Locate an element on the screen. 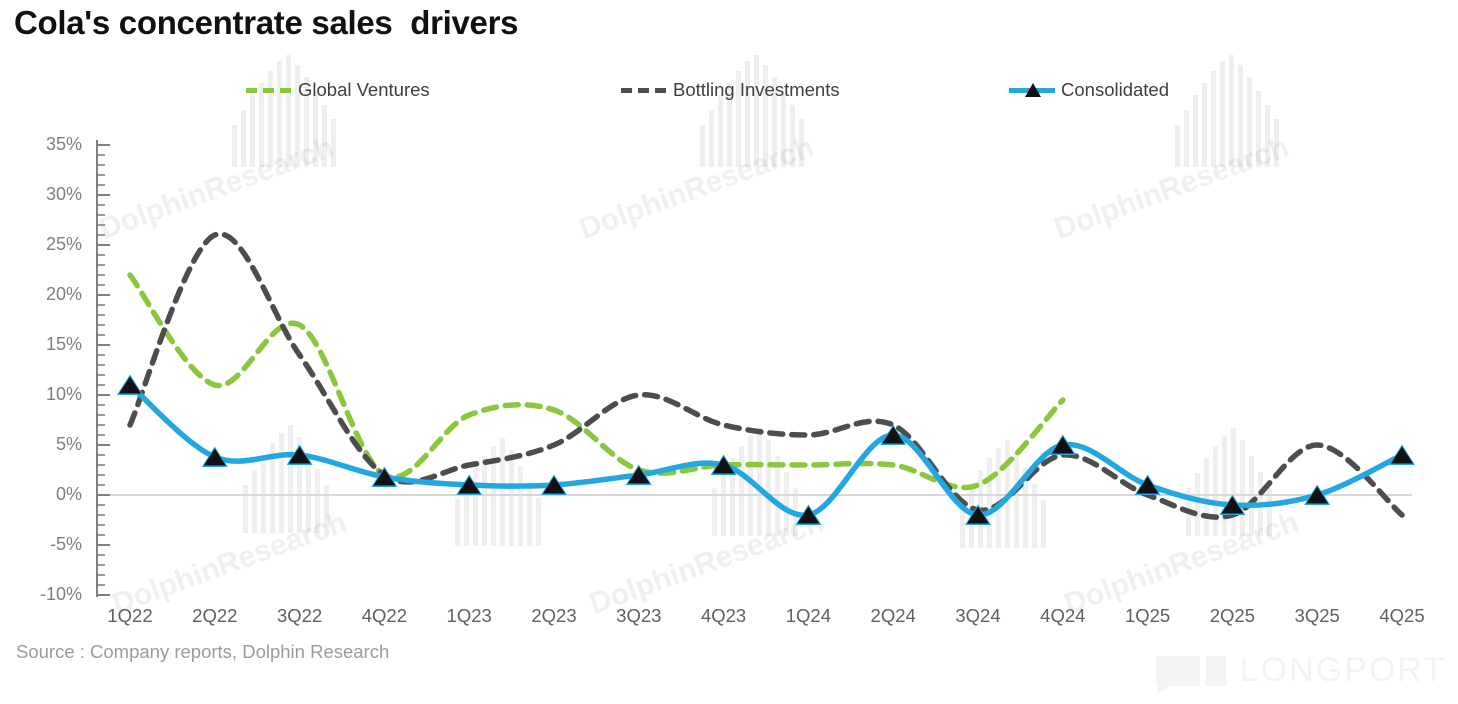  y-axis-tick-label: 10% is located at coordinates (63, 394).